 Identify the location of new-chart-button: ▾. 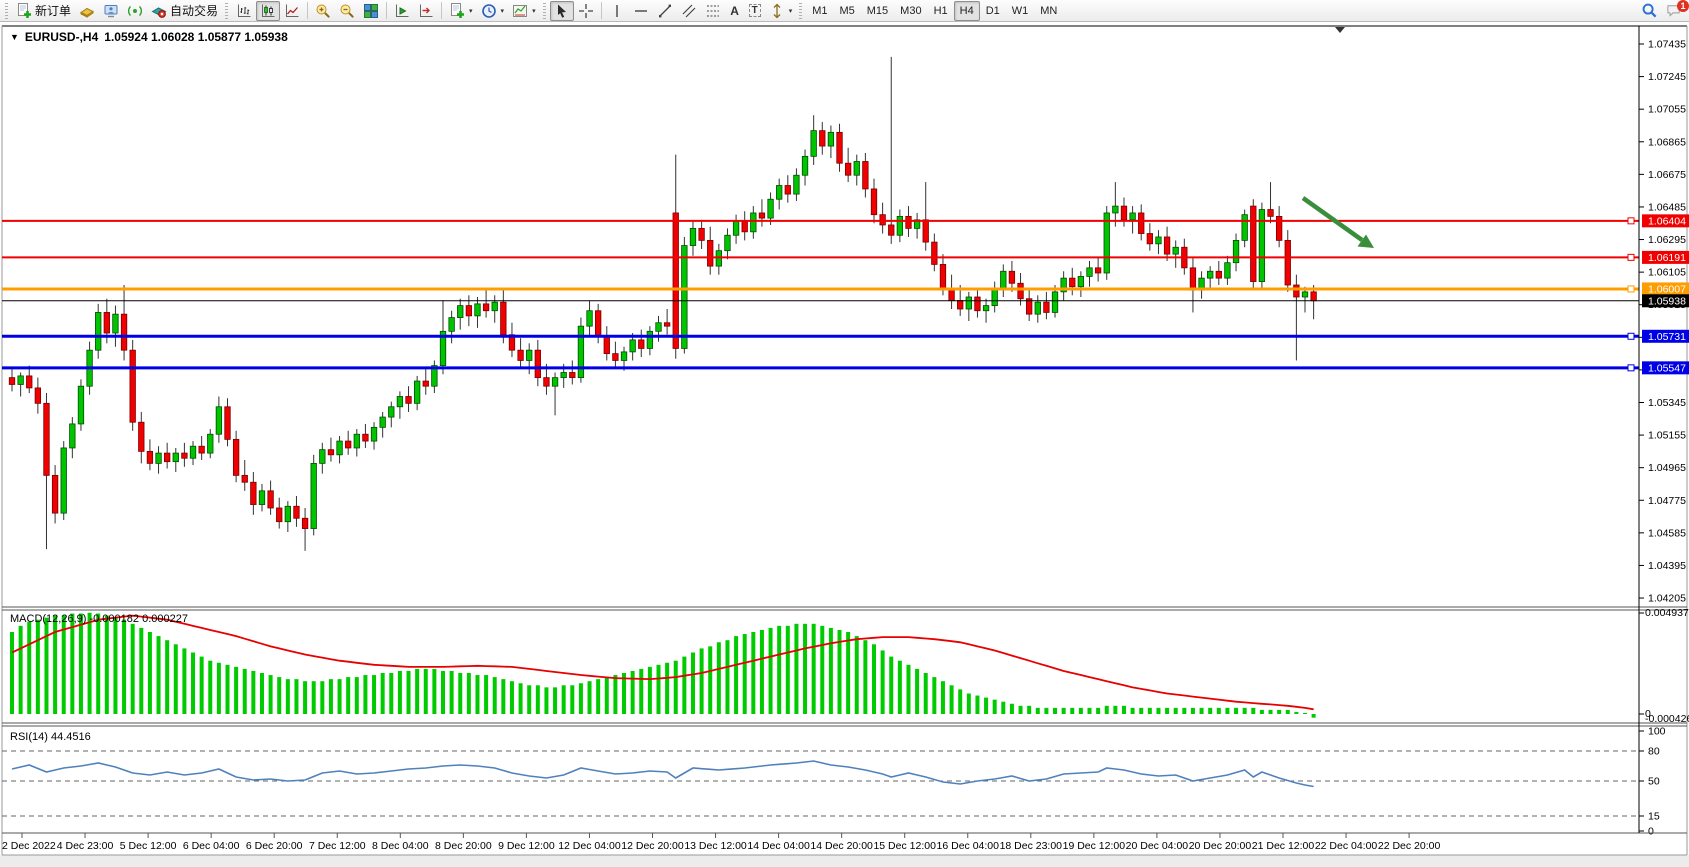
(461, 11).